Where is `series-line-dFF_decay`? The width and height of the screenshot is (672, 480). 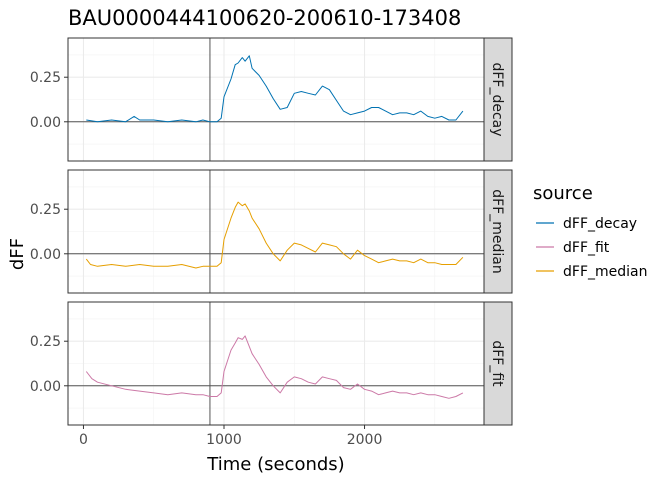
series-line-dFF_decay is located at coordinates (275, 89).